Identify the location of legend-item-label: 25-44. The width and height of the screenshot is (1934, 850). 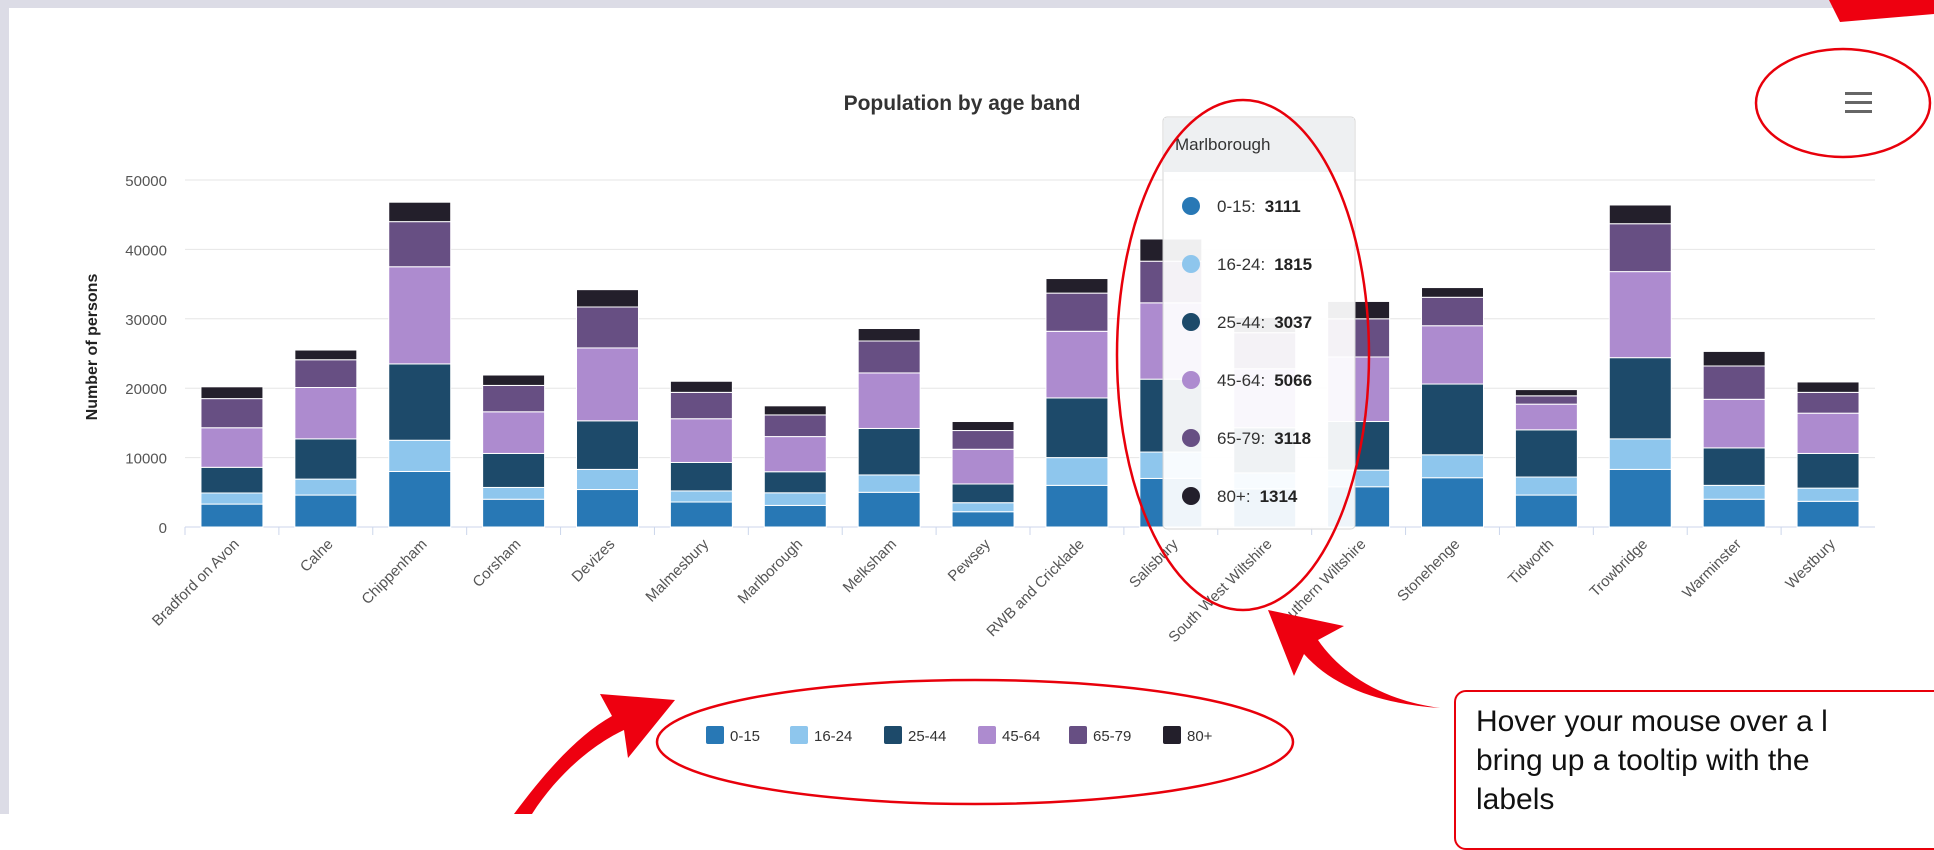
(927, 736).